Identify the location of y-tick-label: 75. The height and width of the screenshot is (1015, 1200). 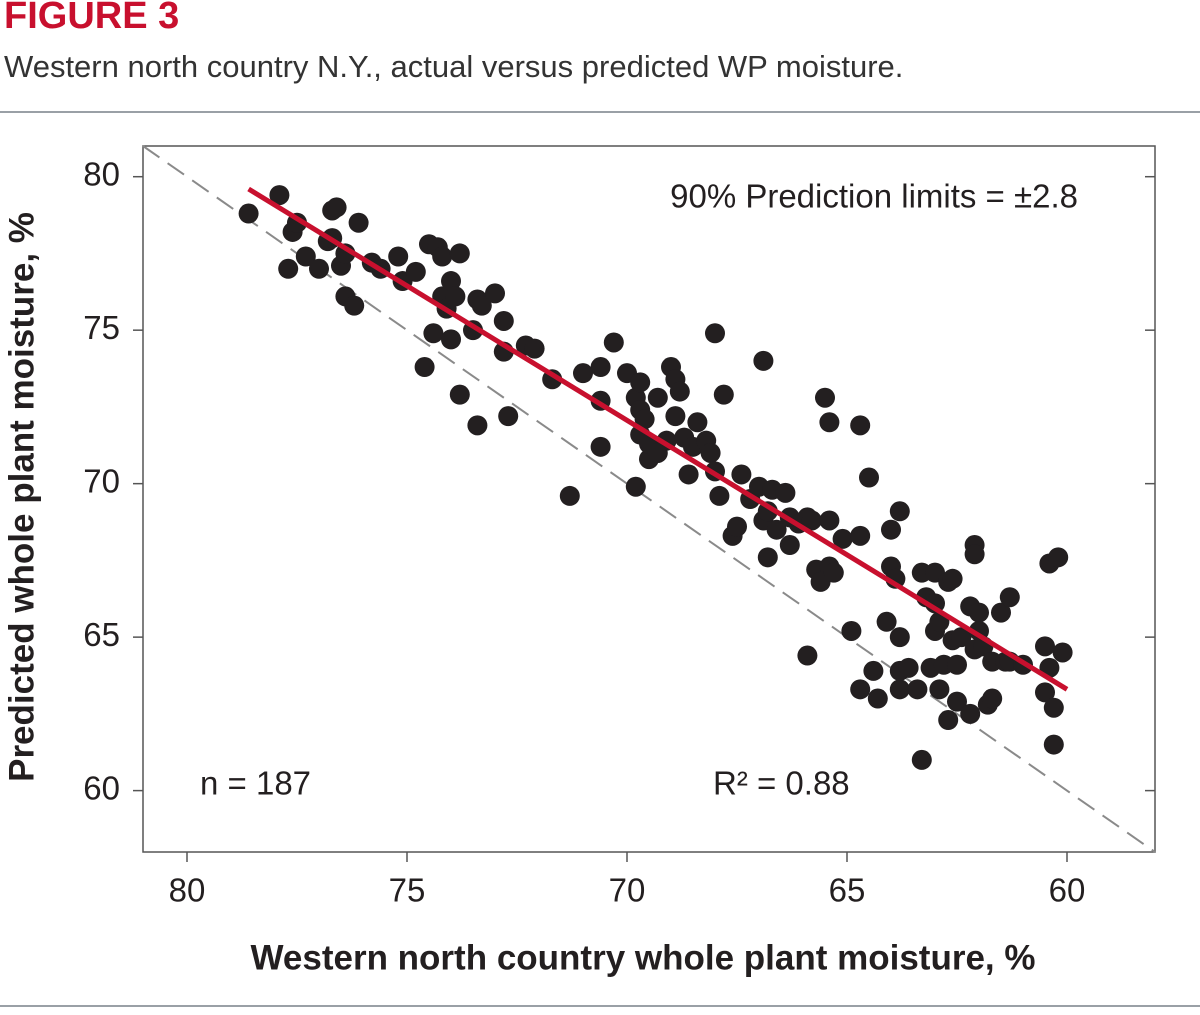
(101, 327).